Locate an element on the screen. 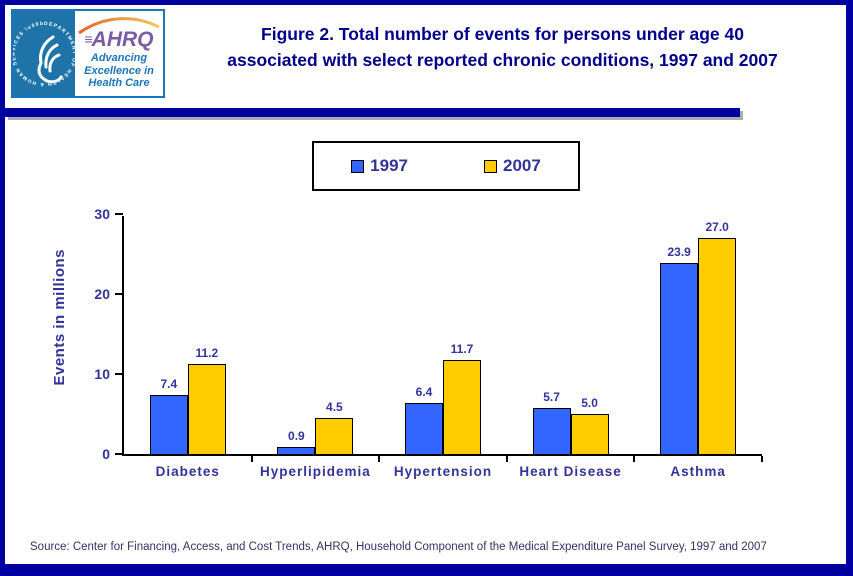  bar-value-label: 5.7 is located at coordinates (551, 397).